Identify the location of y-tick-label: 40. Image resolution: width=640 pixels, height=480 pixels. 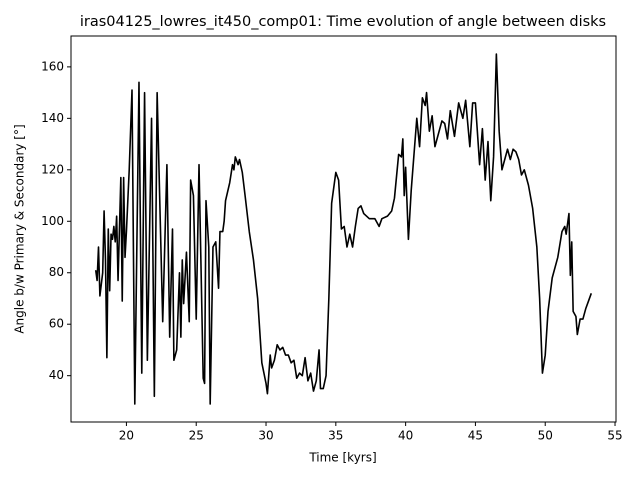
(56, 375).